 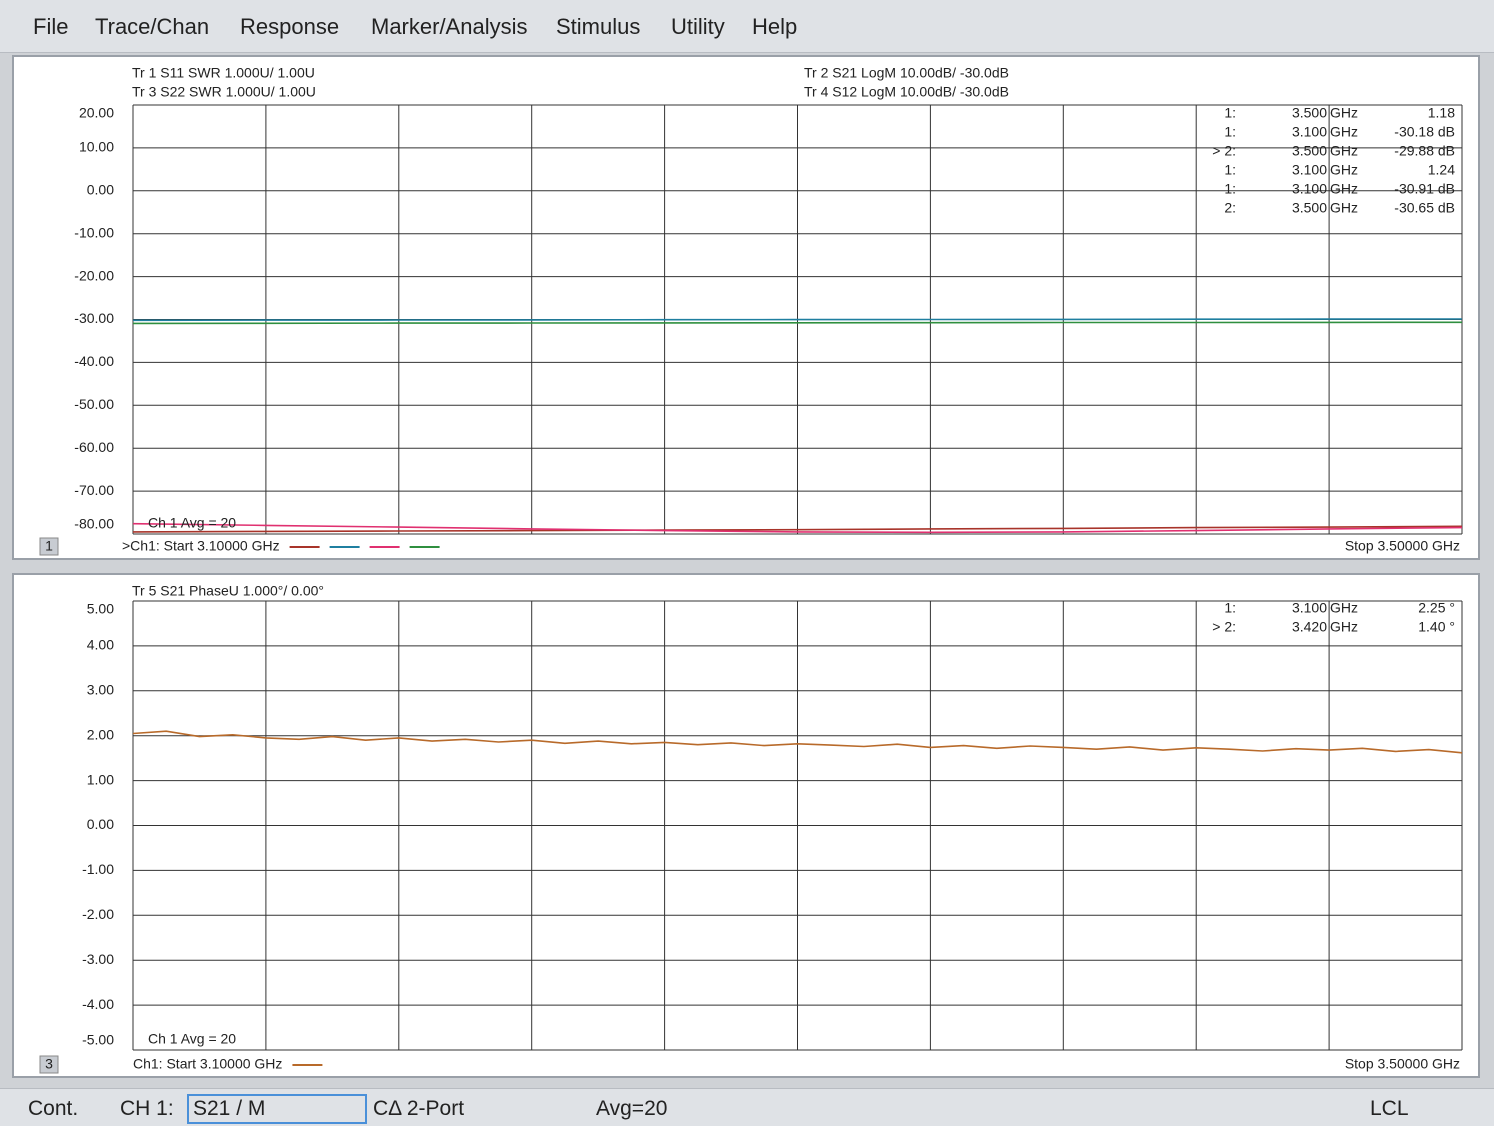 I want to click on y-tick-label: -40.00, so click(x=94, y=361).